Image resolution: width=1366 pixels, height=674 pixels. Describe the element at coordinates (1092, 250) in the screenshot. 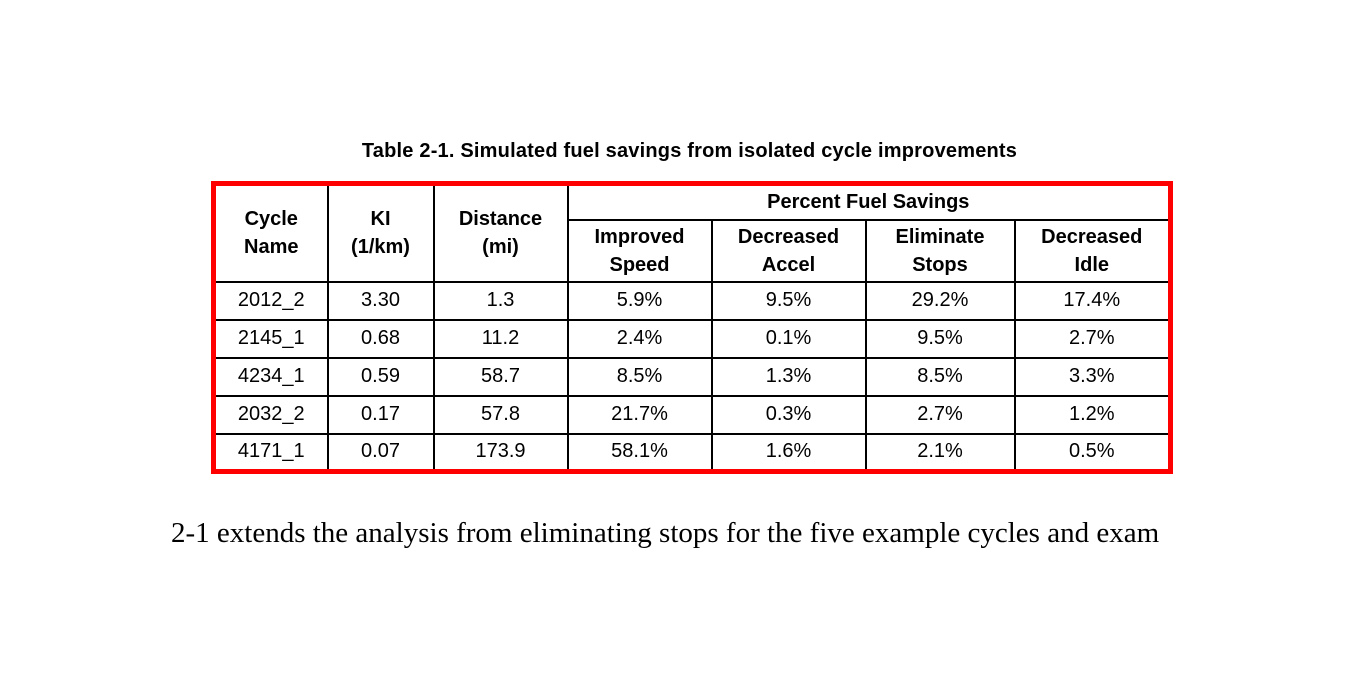

I see `col-header-decreased-idle: Decreased Idle` at that location.